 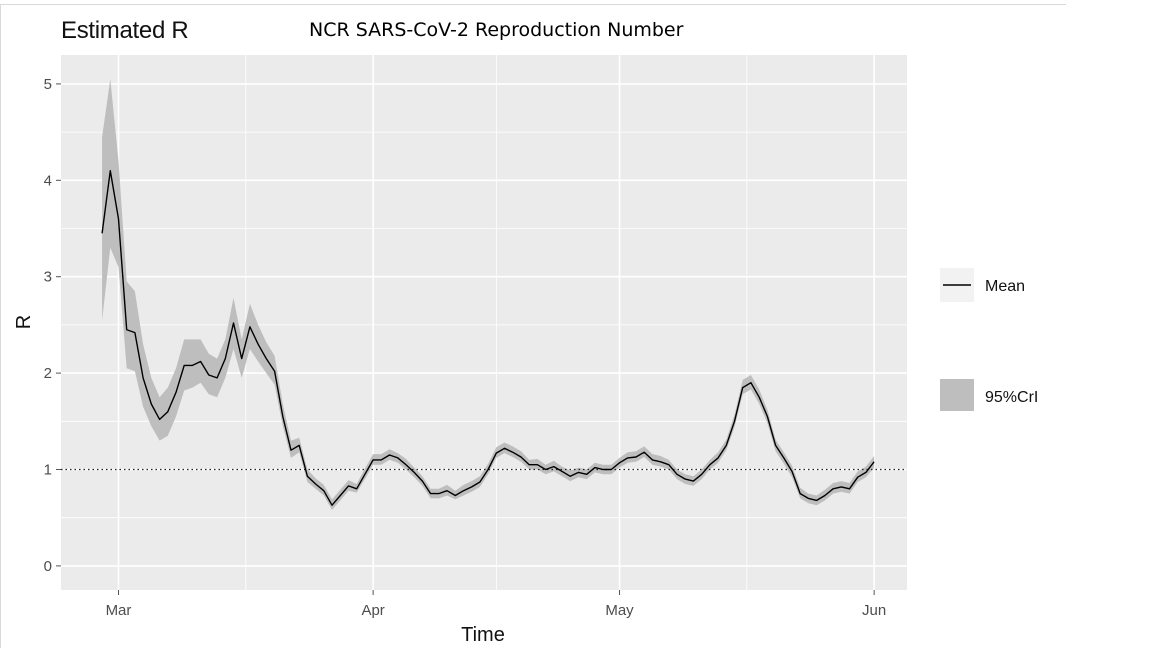 I want to click on frame-left-border, so click(x=0, y=326).